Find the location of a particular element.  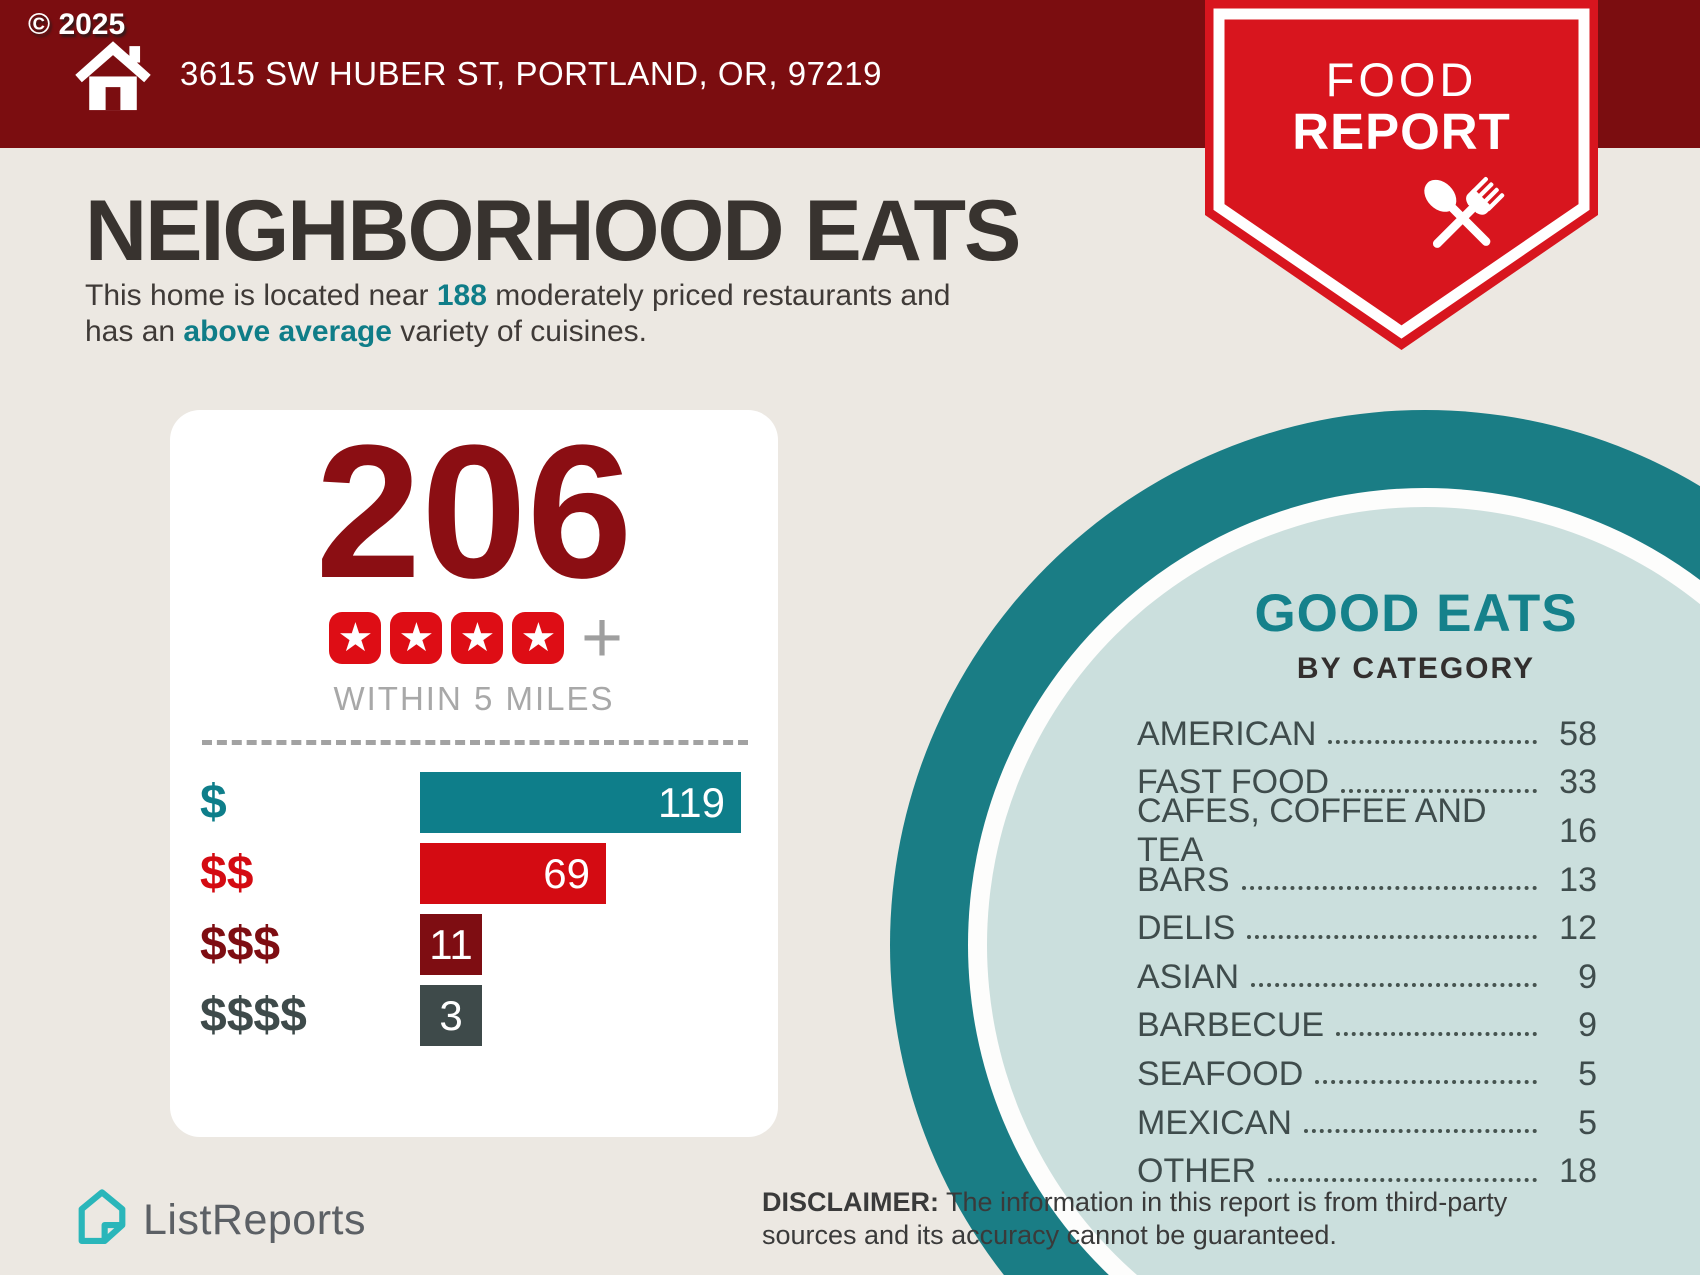

bar-value: 119 is located at coordinates (691, 802).